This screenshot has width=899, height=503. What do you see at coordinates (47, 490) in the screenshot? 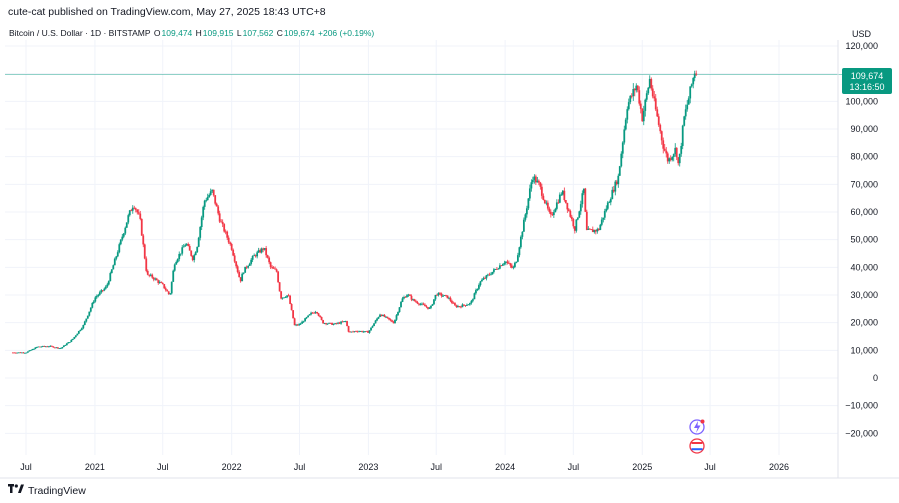
I see `tradingview-brand: TradingView` at bounding box center [47, 490].